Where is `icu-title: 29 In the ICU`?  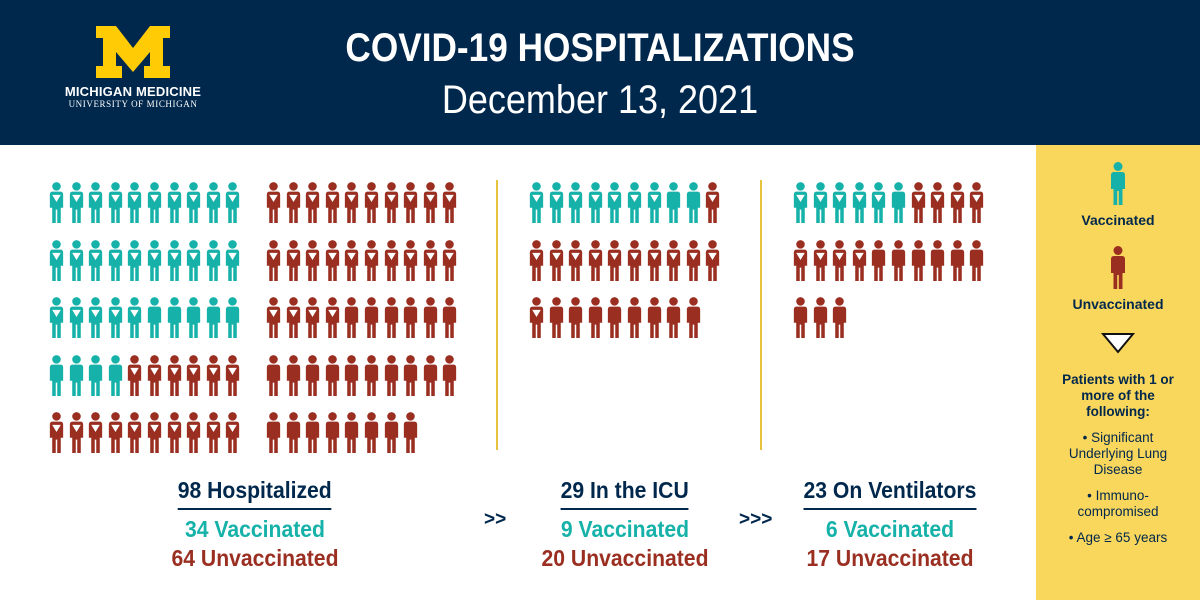
icu-title: 29 In the ICU is located at coordinates (625, 493).